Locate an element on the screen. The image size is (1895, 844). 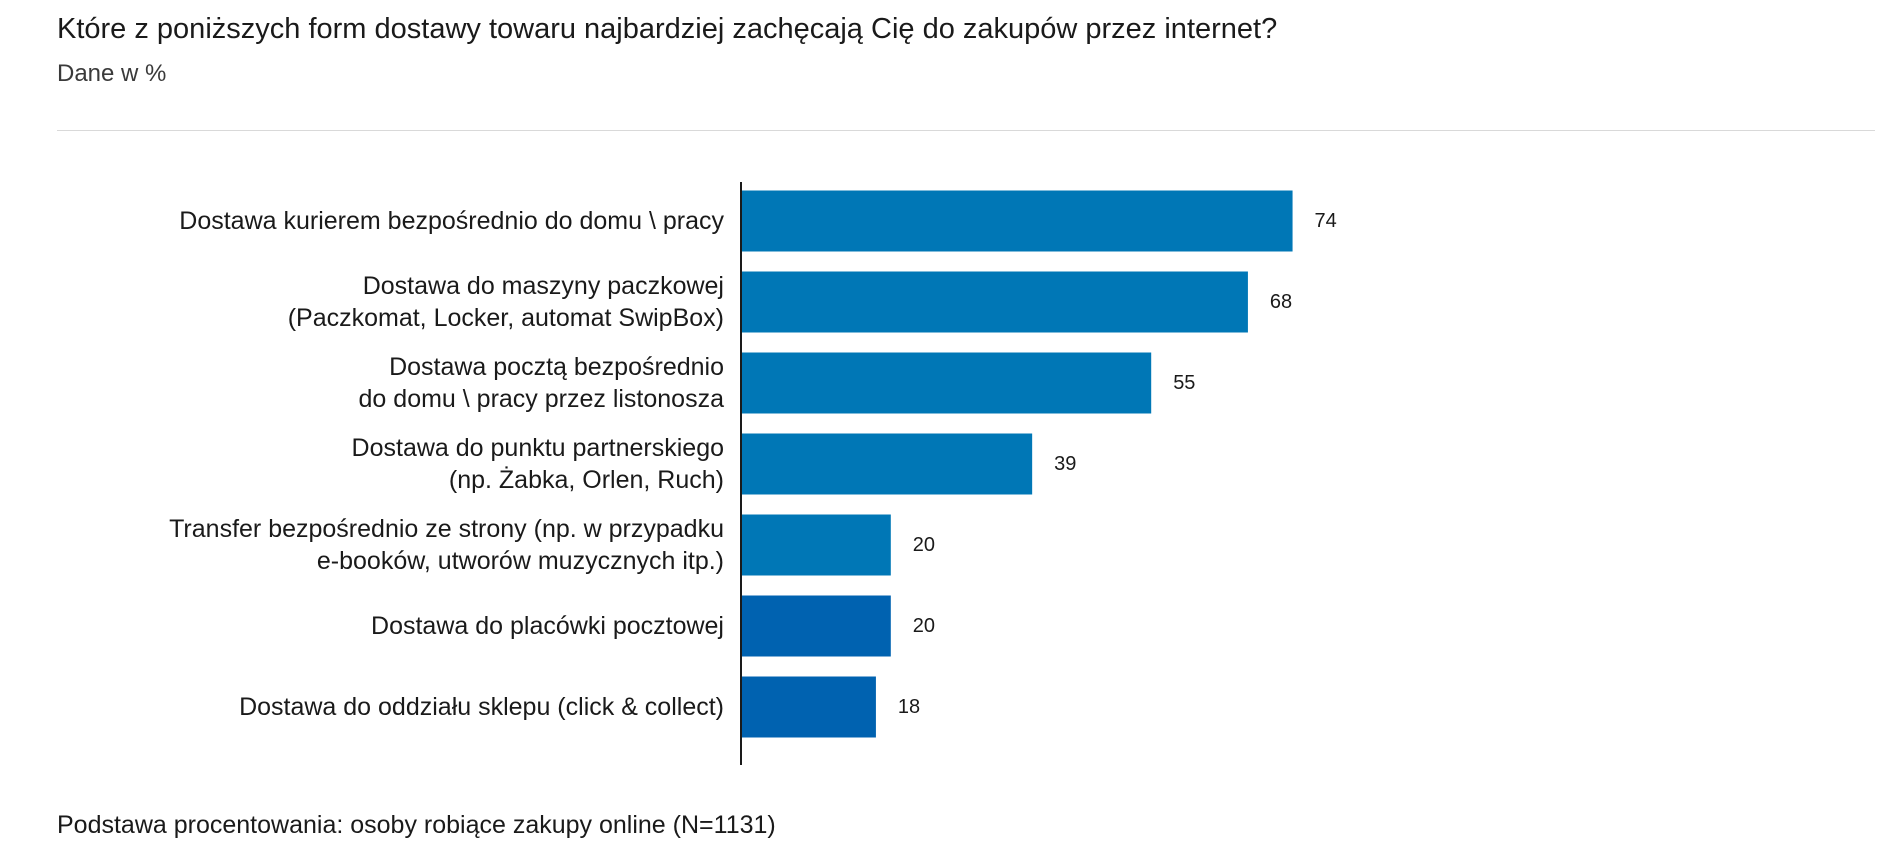
category-label-6: Dostawa do placówki pocztowej is located at coordinates (547, 626).